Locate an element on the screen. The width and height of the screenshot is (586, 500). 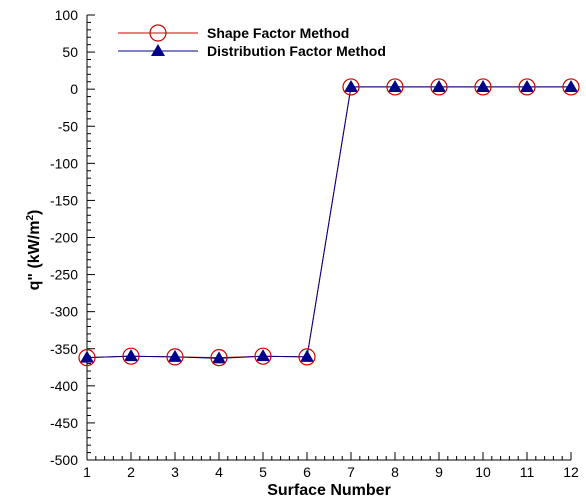
y-tick-label: -250 is located at coordinates (64, 275).